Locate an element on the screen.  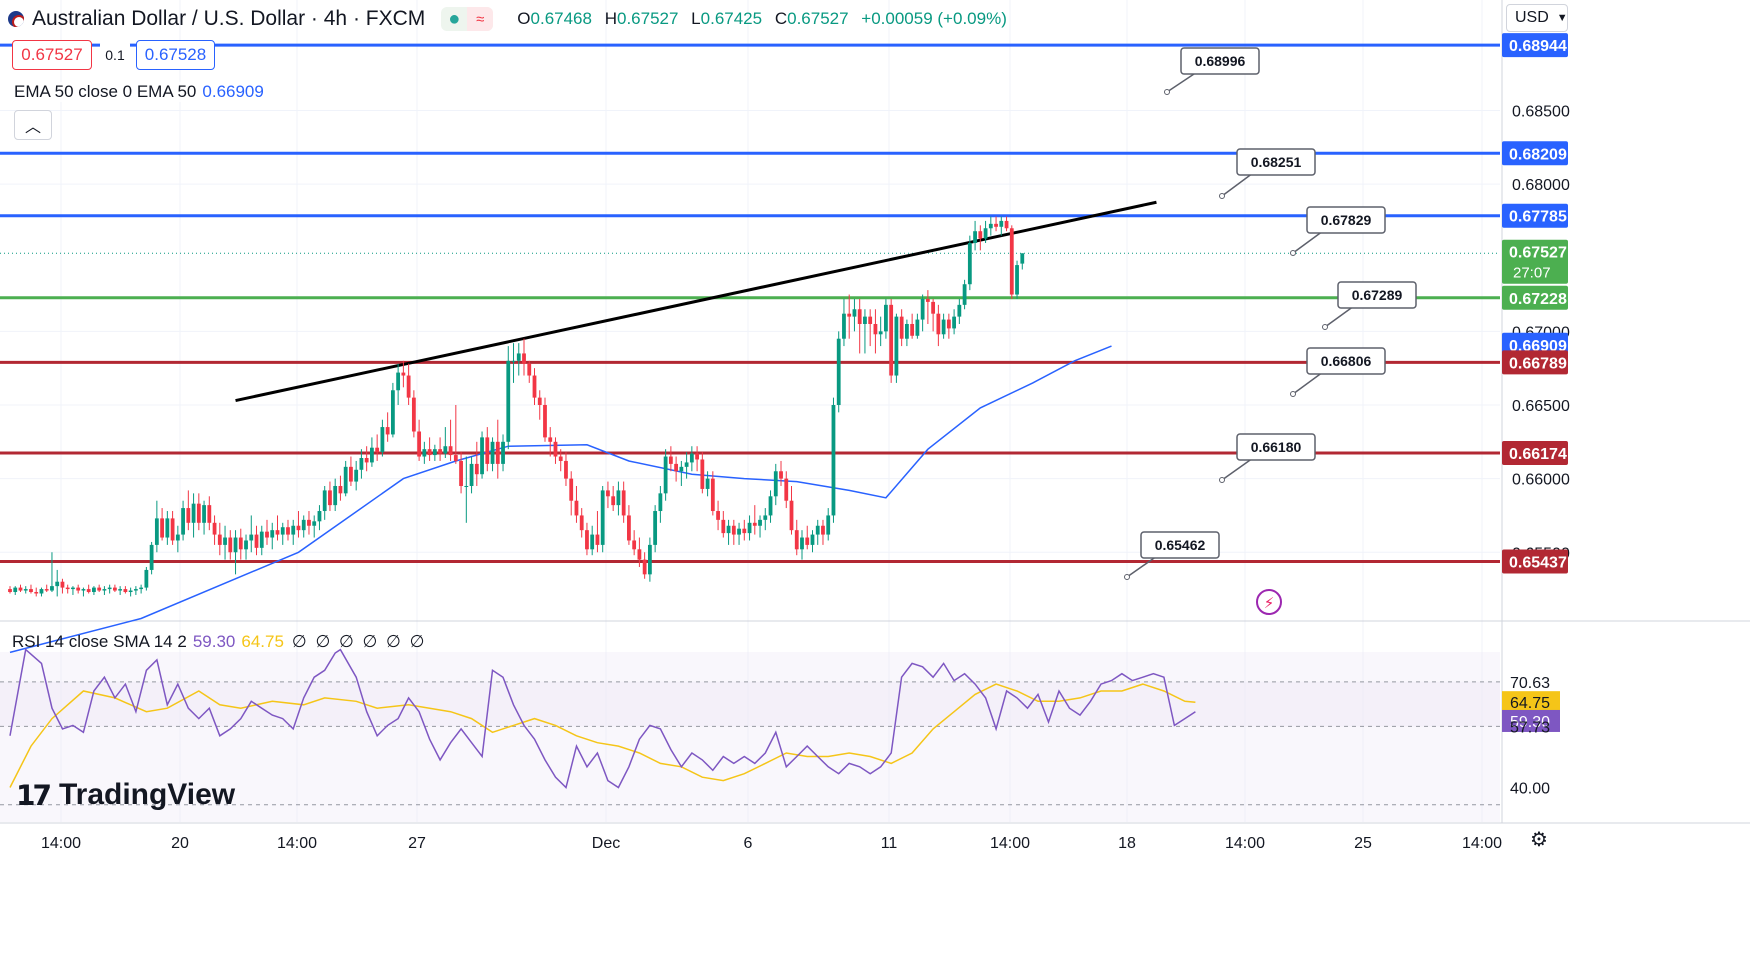
settings-icon: ⚙ is located at coordinates (1539, 839).